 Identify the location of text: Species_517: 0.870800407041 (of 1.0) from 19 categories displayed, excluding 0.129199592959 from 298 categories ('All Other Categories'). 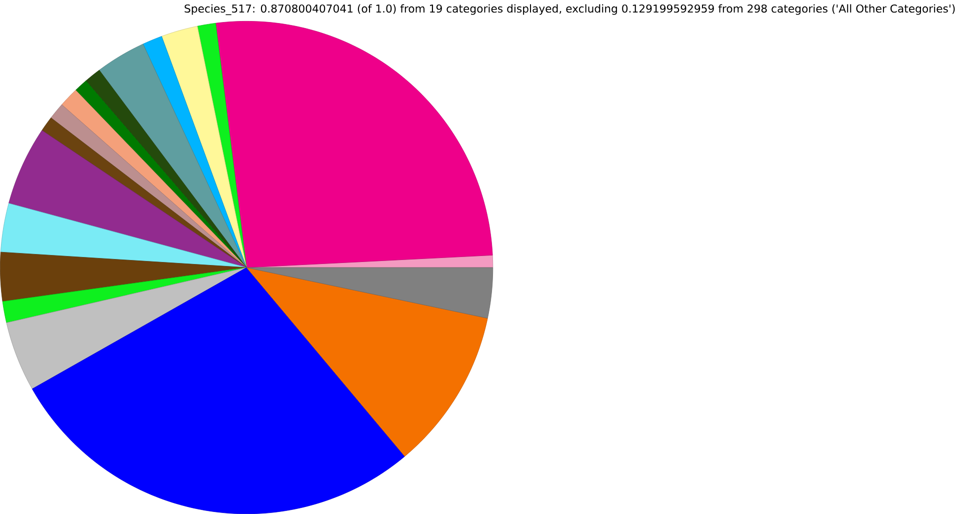
(569, 10).